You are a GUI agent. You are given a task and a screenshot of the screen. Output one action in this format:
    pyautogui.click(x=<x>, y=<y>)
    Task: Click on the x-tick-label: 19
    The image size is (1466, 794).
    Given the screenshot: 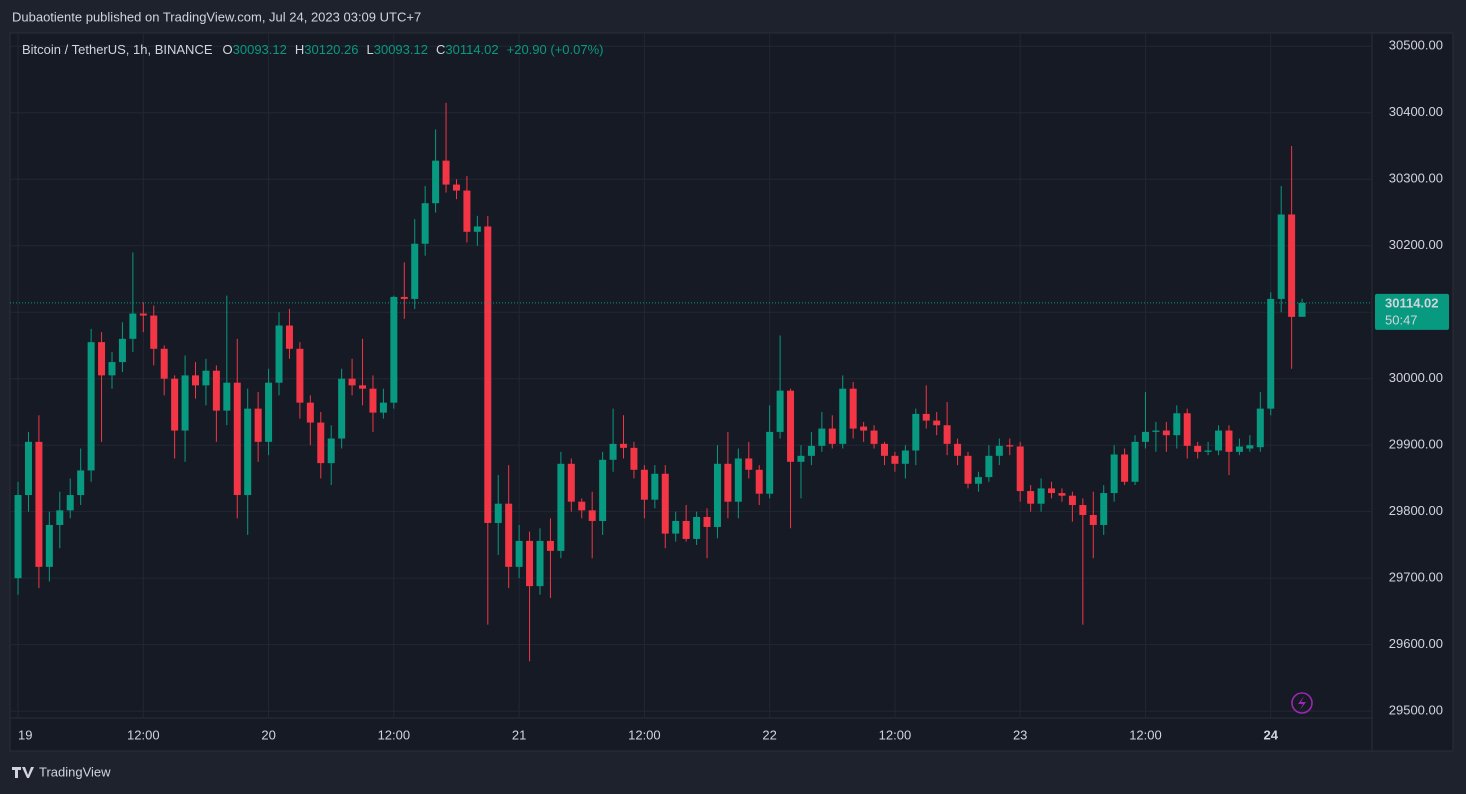 What is the action you would take?
    pyautogui.click(x=25, y=734)
    